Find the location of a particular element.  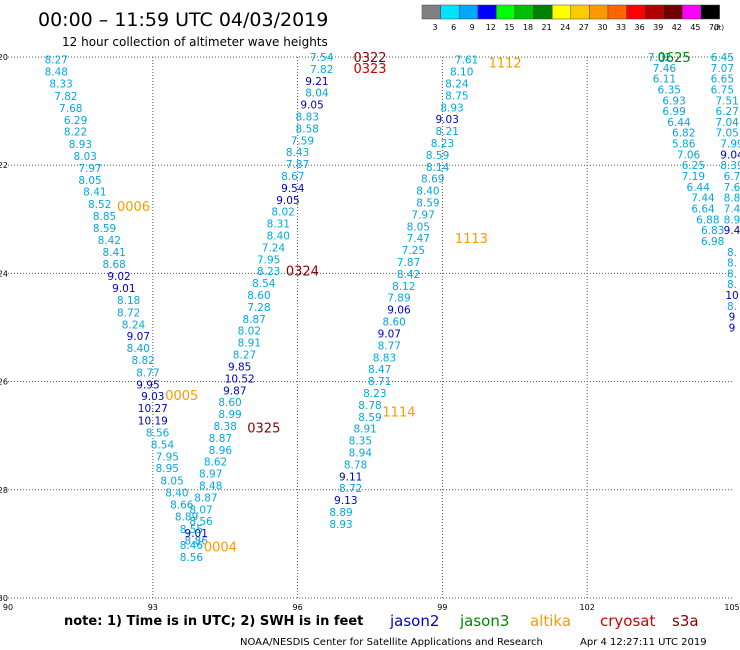

footer-timestamp: Apr 4 12:27:11 UTC 2019 is located at coordinates (643, 642).